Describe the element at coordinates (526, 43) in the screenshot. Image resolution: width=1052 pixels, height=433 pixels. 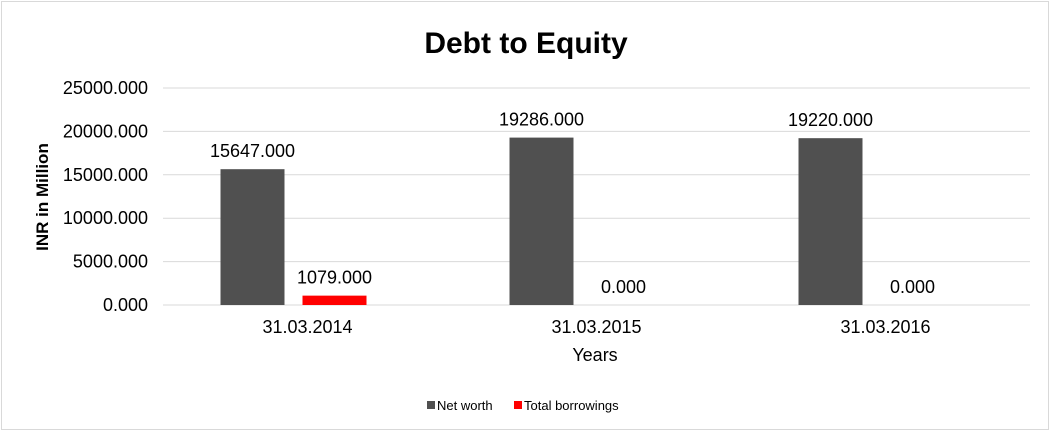
I see `chart-title: Debt to Equity` at that location.